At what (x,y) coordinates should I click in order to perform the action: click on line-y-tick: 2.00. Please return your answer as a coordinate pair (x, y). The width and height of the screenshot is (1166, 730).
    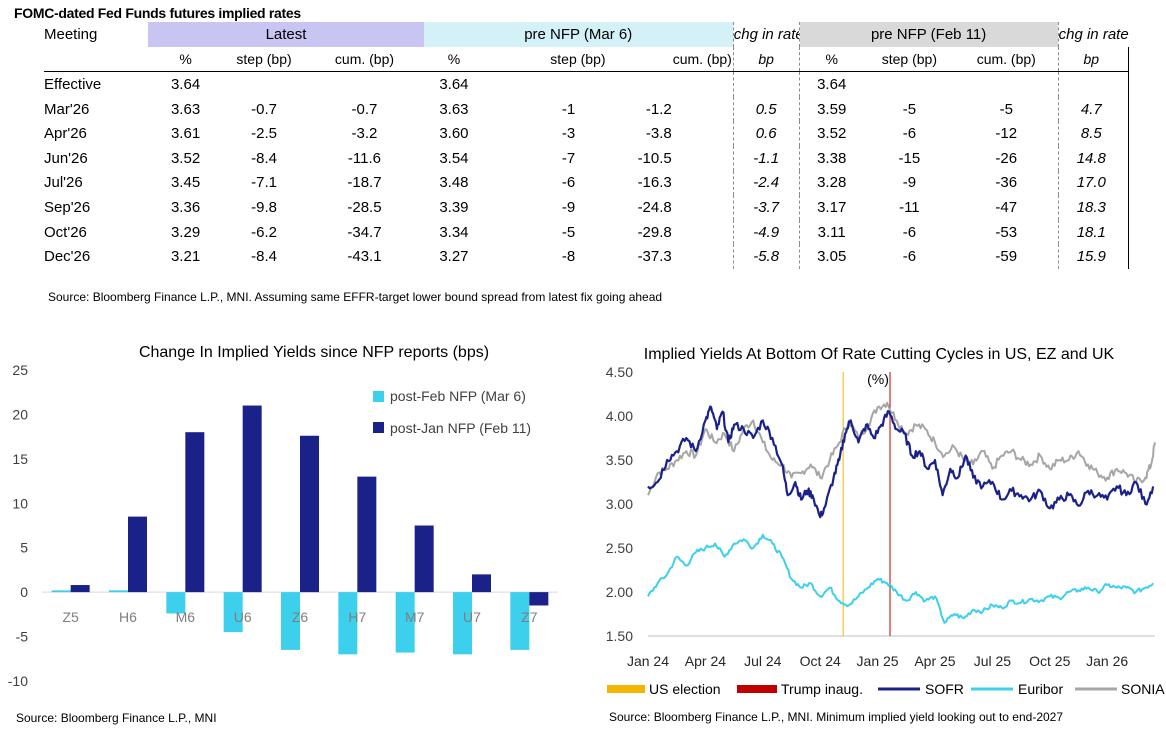
    Looking at the image, I should click on (619, 592).